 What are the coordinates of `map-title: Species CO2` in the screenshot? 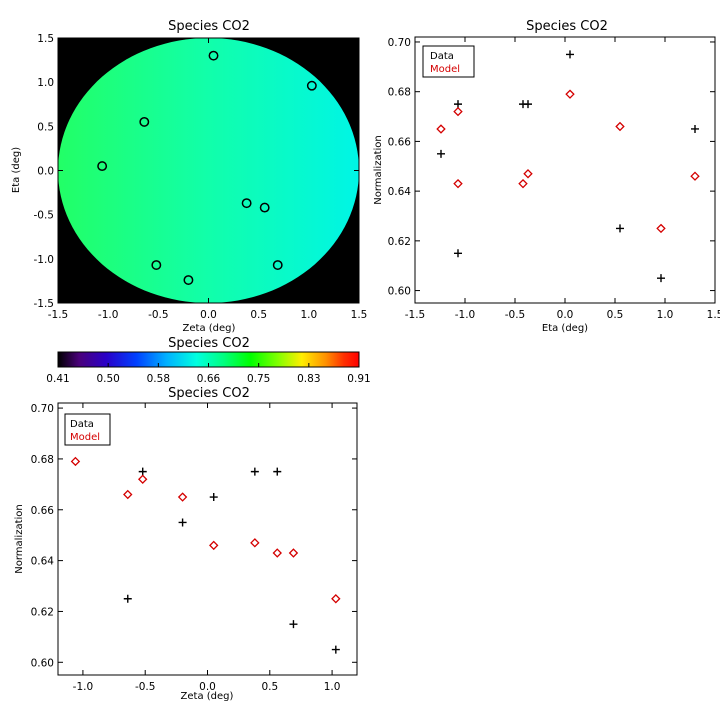 It's located at (209, 26).